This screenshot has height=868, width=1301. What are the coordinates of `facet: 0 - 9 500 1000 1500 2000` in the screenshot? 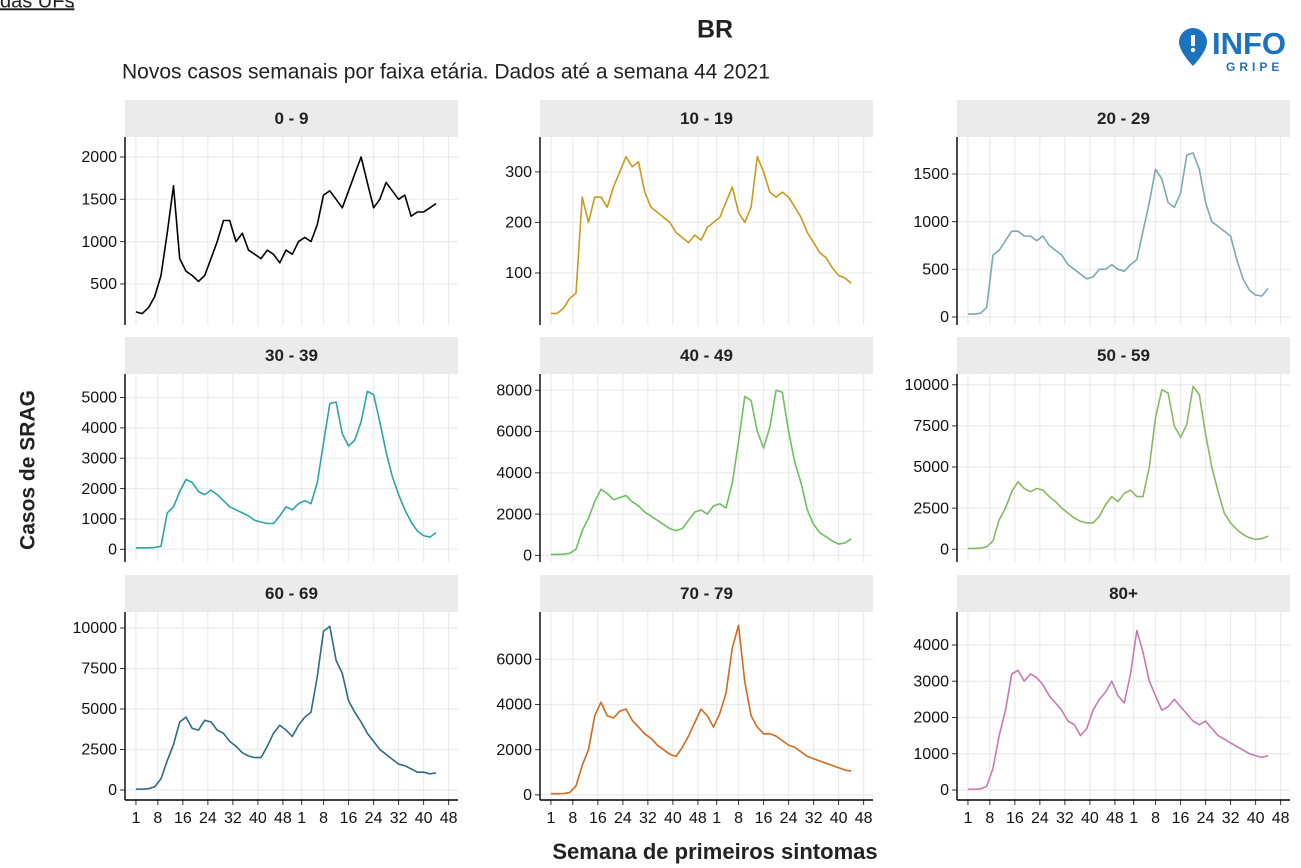 It's located at (269, 212).